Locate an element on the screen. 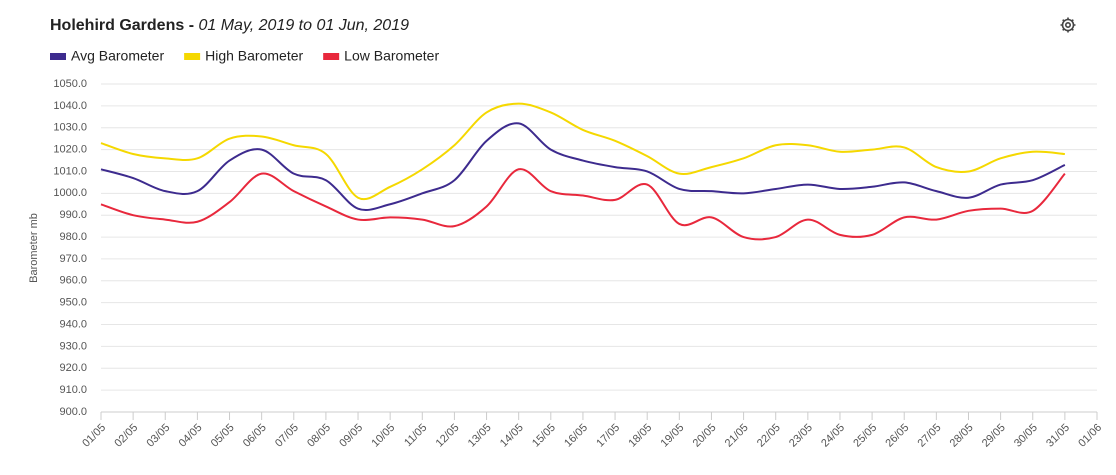  y-tick-label: 920.0 is located at coordinates (73, 368).